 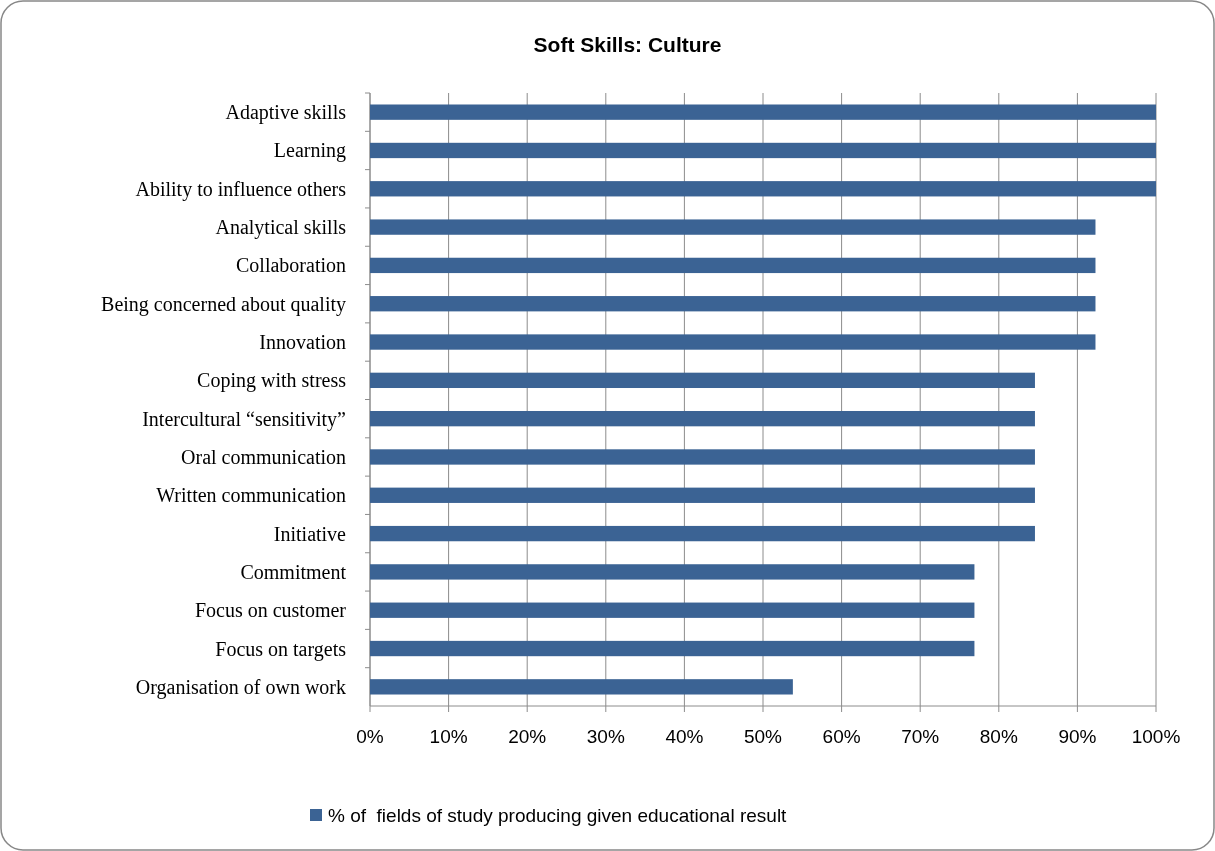 What do you see at coordinates (263, 456) in the screenshot?
I see `y-tick-label: Oral communication` at bounding box center [263, 456].